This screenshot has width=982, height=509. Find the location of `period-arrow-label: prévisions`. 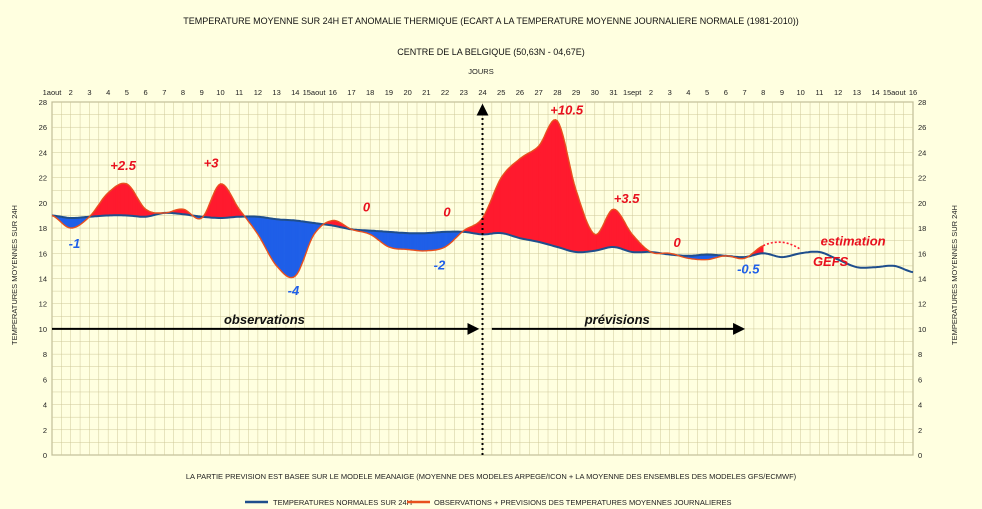

period-arrow-label: prévisions is located at coordinates (617, 319).